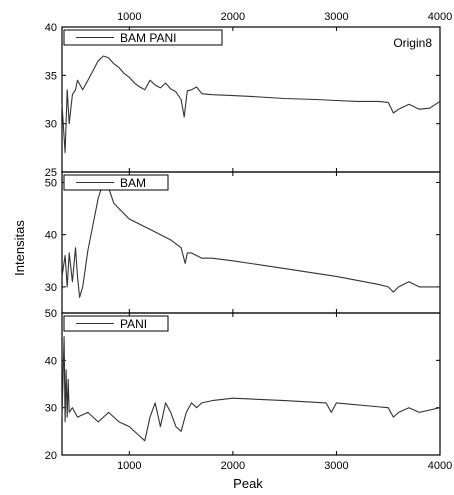 The height and width of the screenshot is (495, 454). Describe the element at coordinates (51, 173) in the screenshot. I see `y-tick-label: 25` at that location.